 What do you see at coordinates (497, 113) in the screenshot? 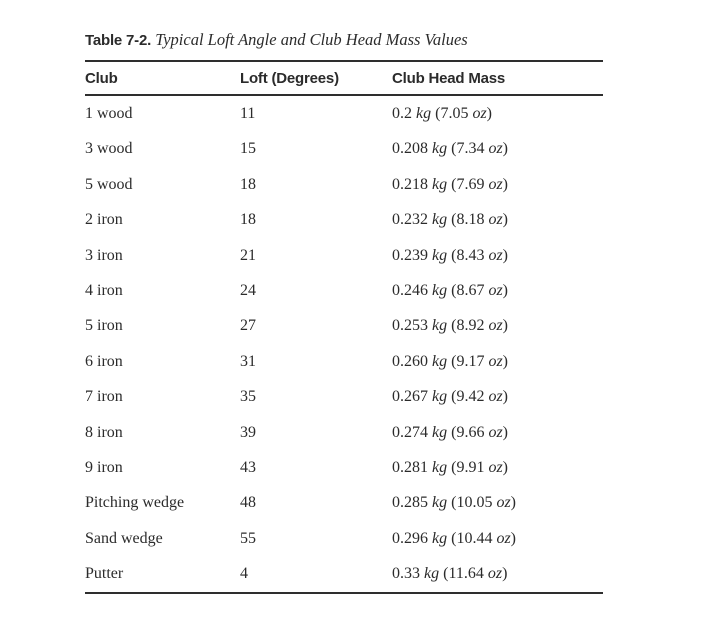
I see `cell-mass: 0.2 kg (7.05 oz)` at bounding box center [497, 113].